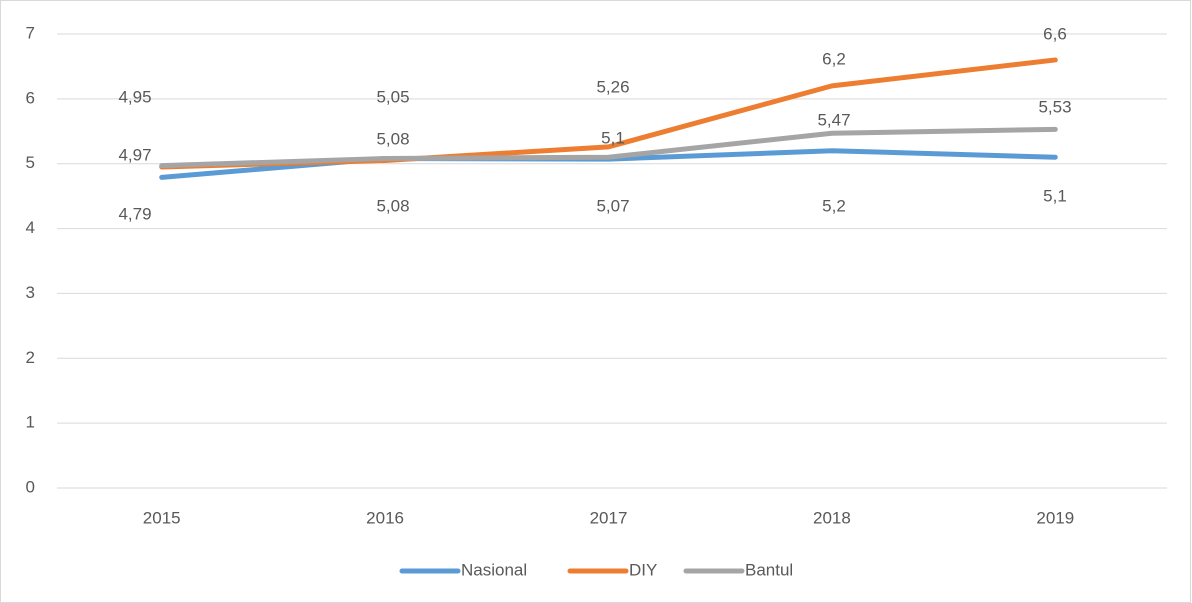 The width and height of the screenshot is (1192, 603). I want to click on y-tick-label: 0, so click(30, 486).